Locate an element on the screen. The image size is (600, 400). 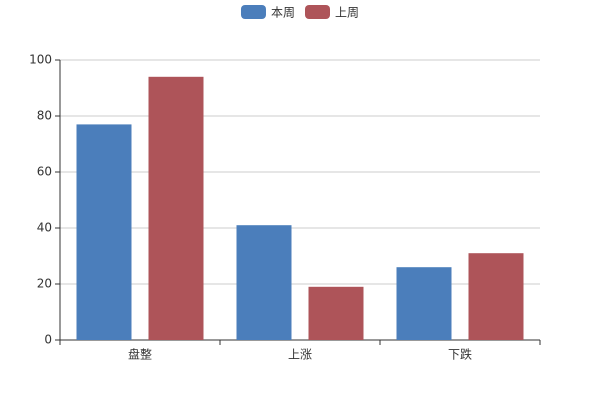
y-tick-label: 60 is located at coordinates (44, 172).